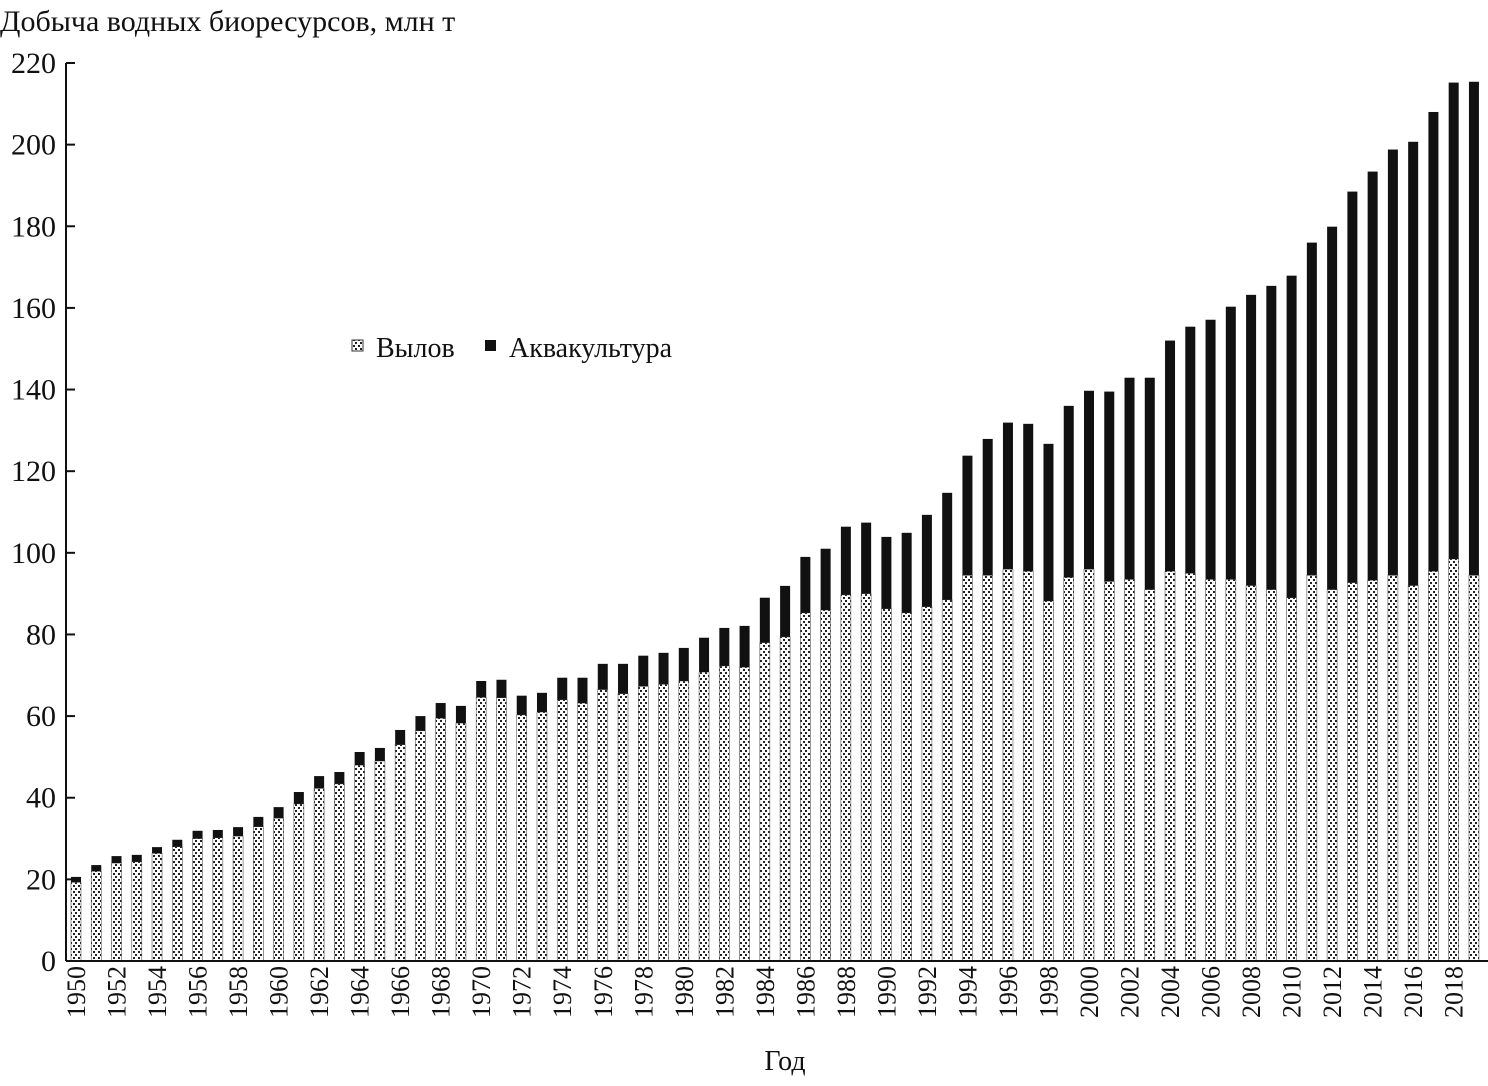  I want to click on bar-catch-1983, so click(744, 814).